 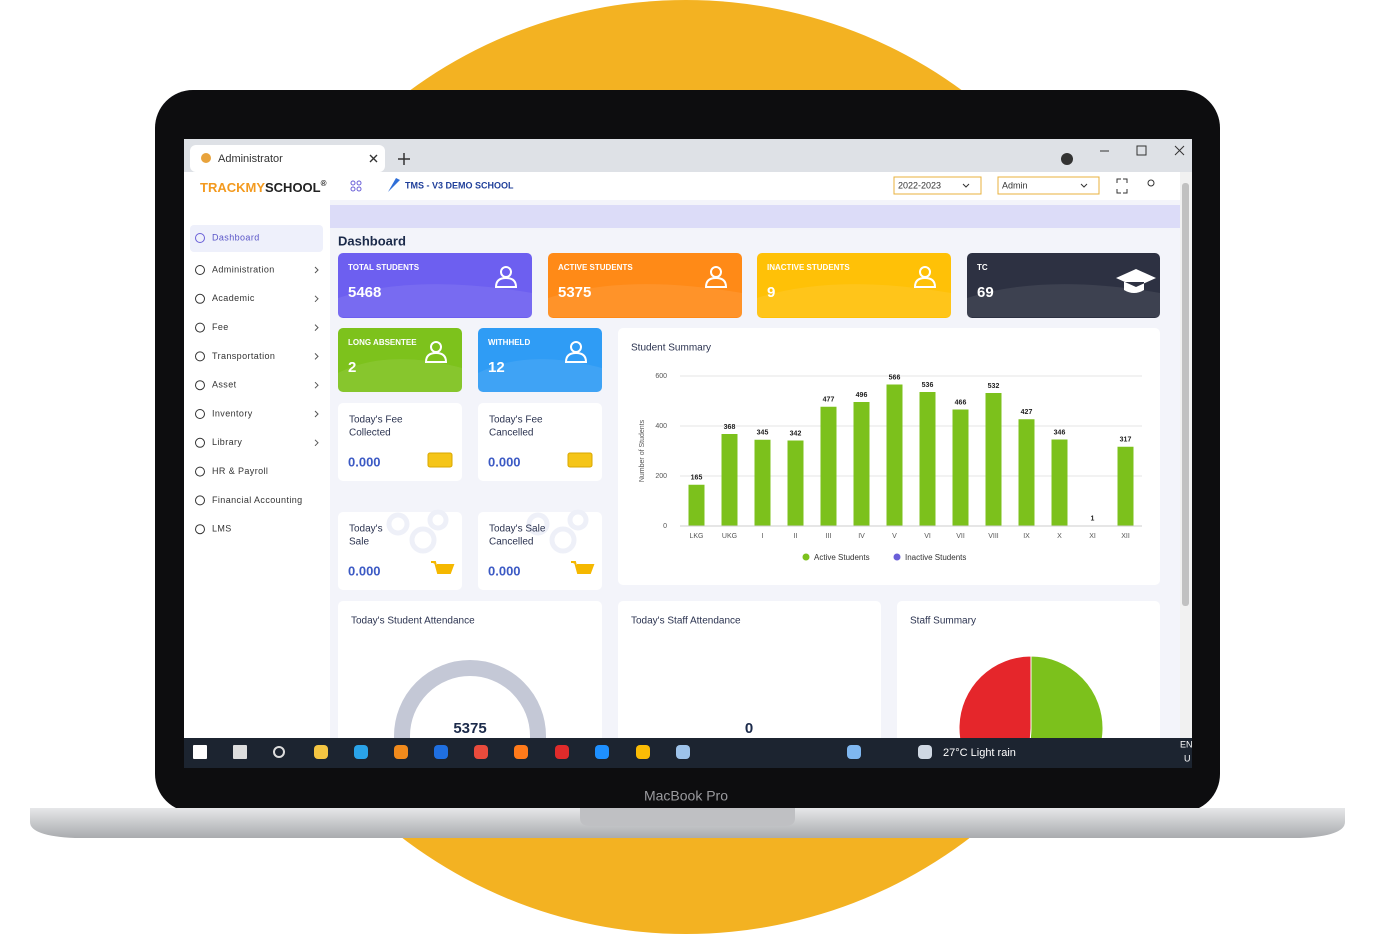 I want to click on menu-item: Fee, so click(x=220, y=327).